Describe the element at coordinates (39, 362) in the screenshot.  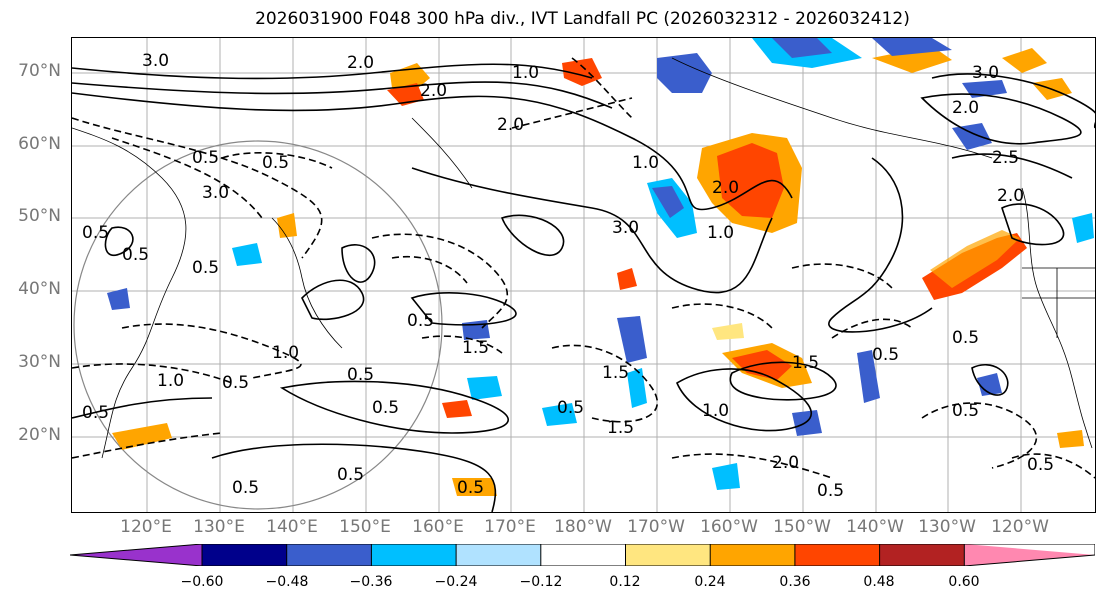
I see `lat-label: 30°N` at that location.